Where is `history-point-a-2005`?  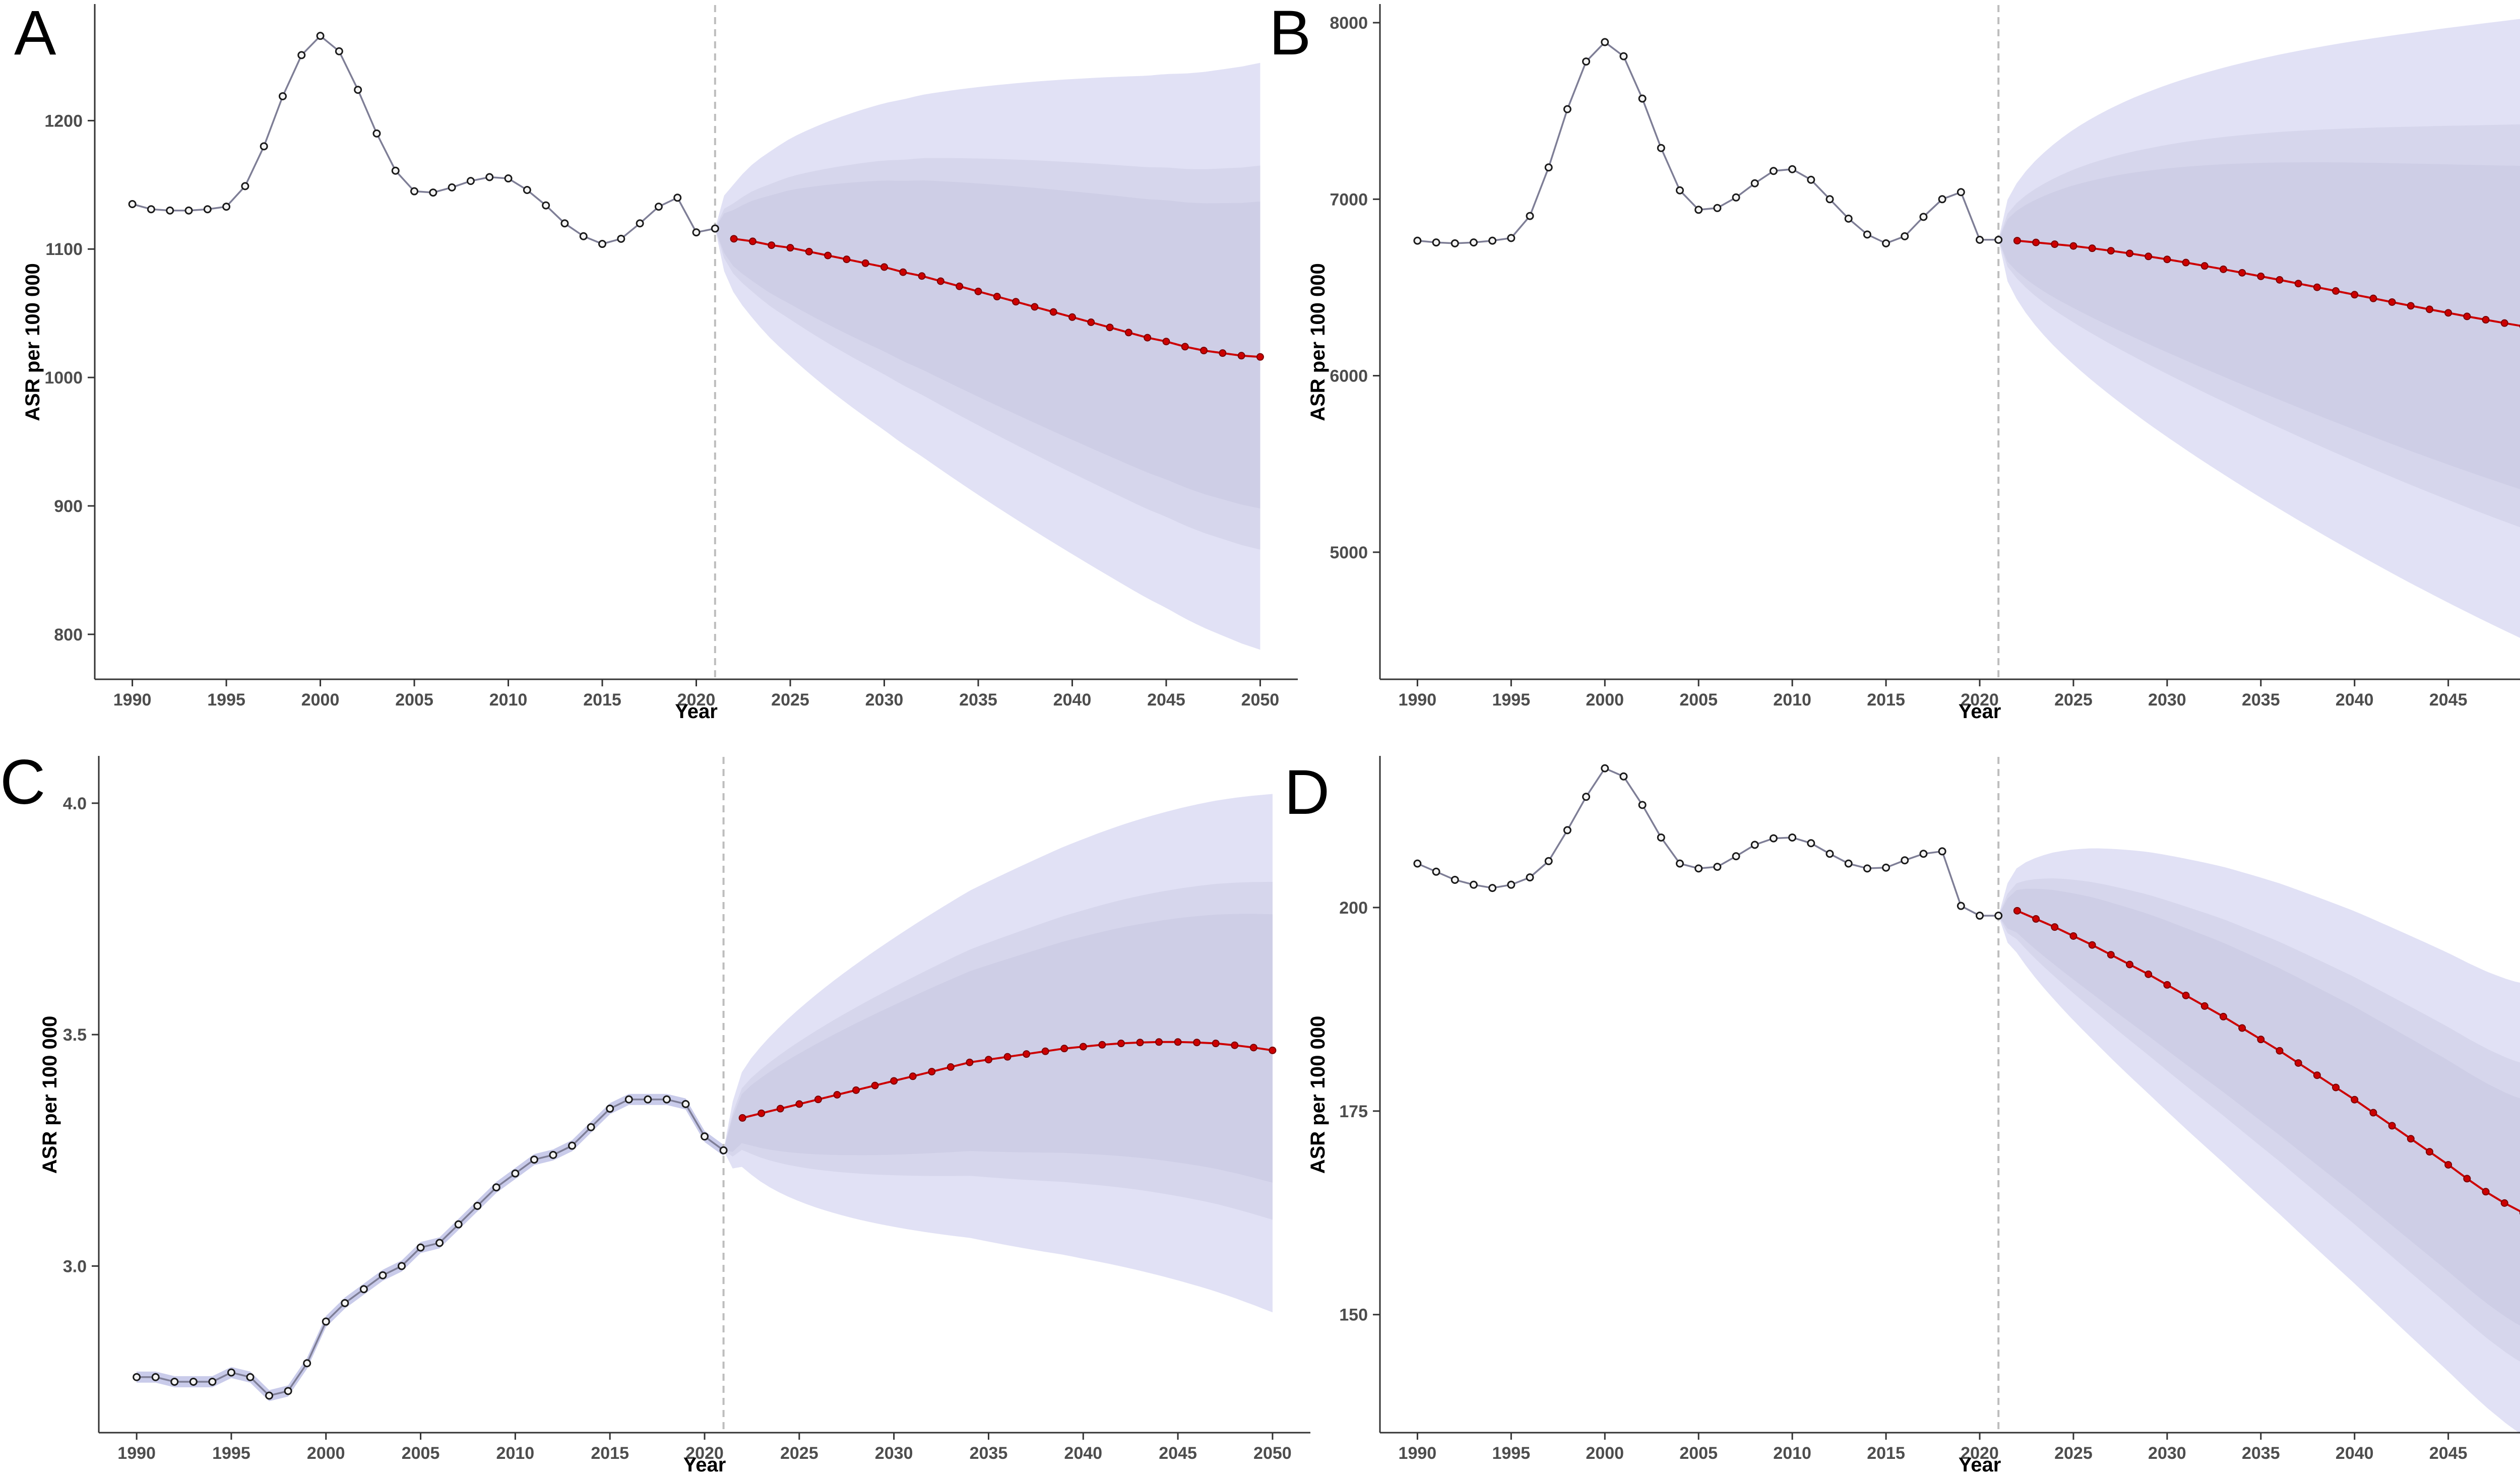 history-point-a-2005 is located at coordinates (414, 192).